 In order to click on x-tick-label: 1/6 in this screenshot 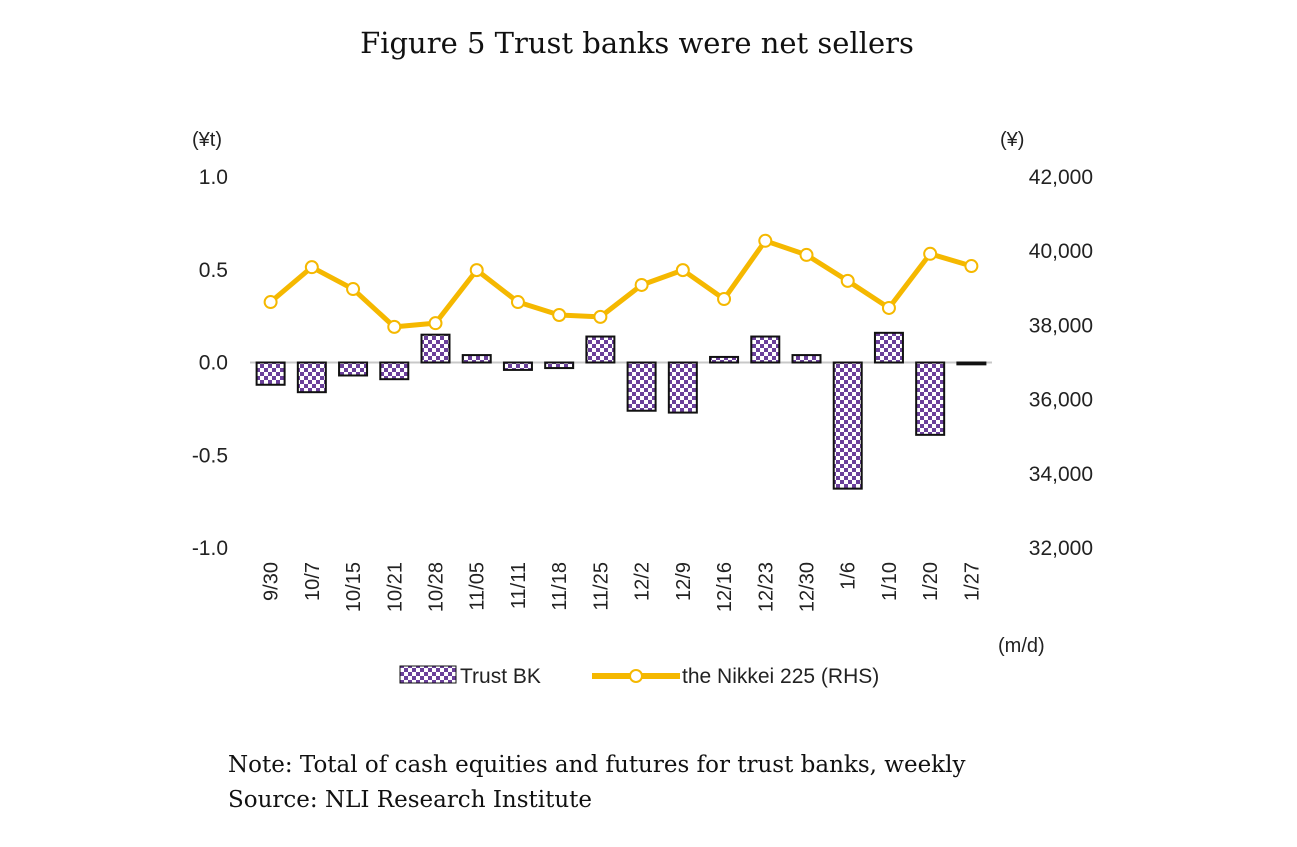, I will do `click(849, 576)`.